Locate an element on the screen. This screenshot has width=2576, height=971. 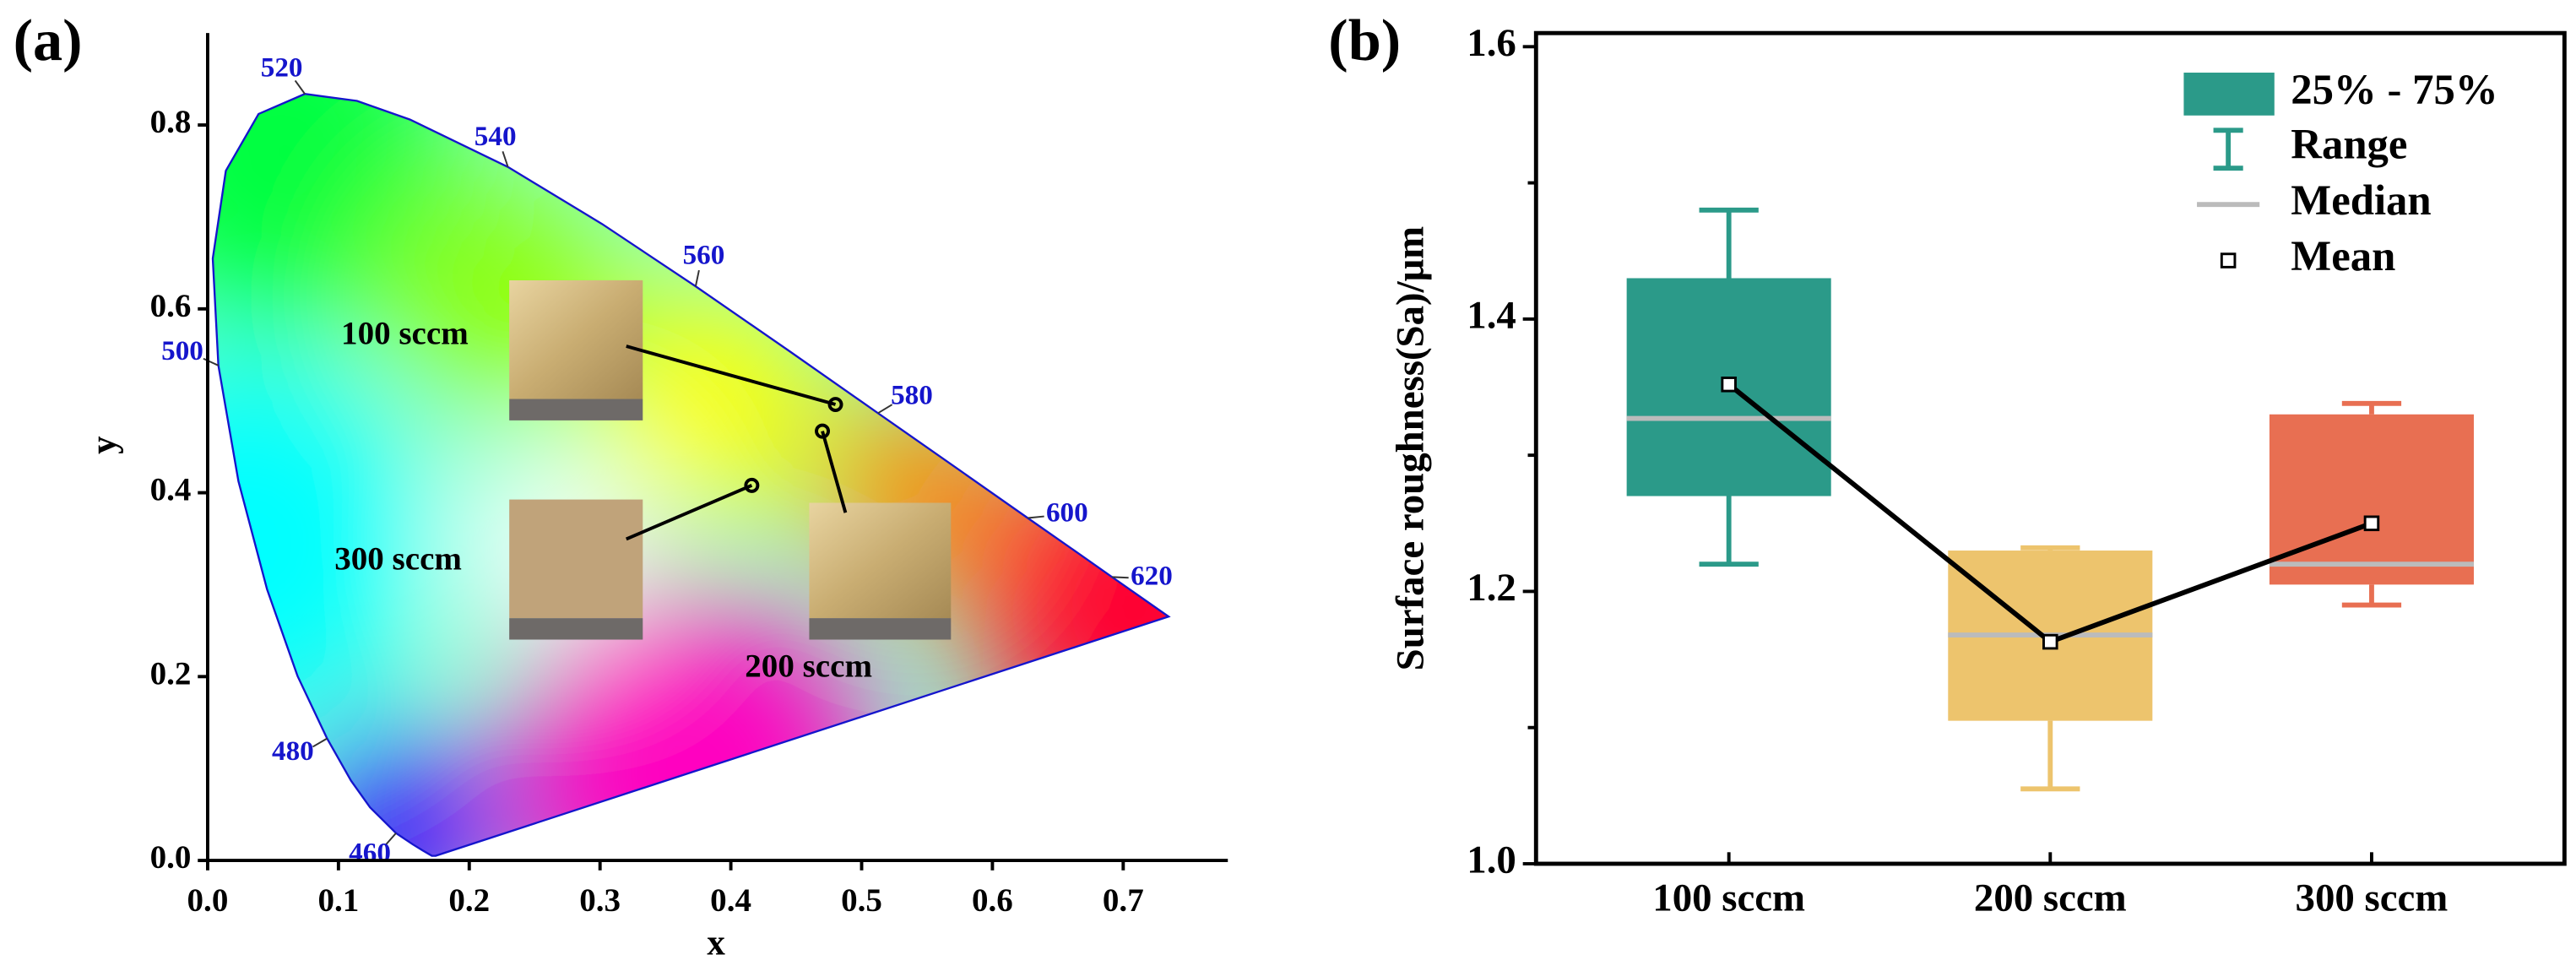
wavelength-label: 500 is located at coordinates (182, 351).